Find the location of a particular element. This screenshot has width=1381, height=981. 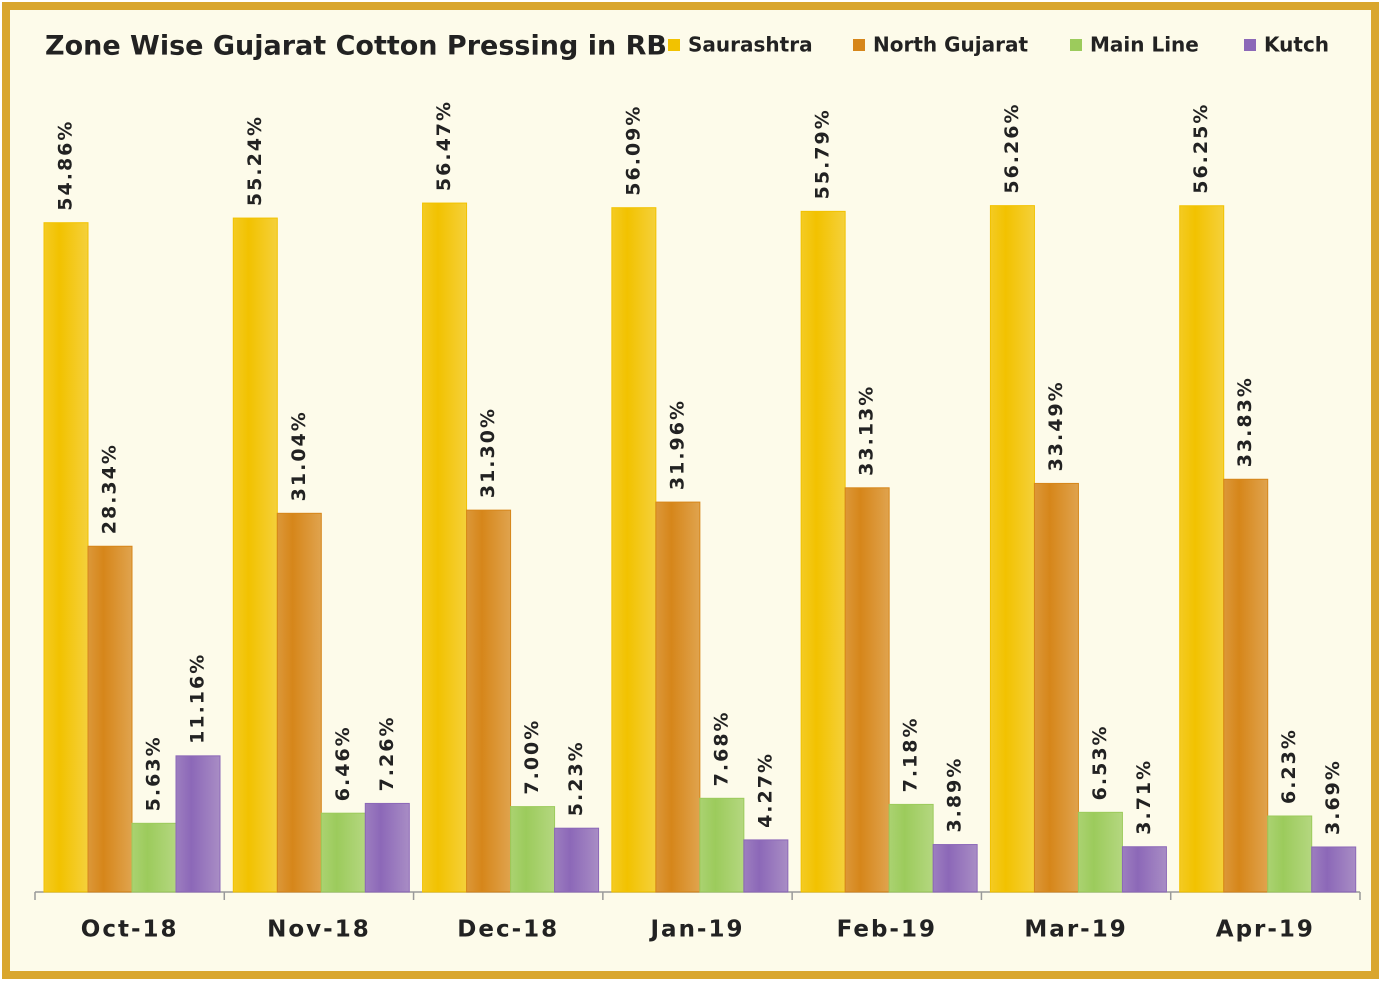

x-tick-label: Oct-18 is located at coordinates (130, 930).